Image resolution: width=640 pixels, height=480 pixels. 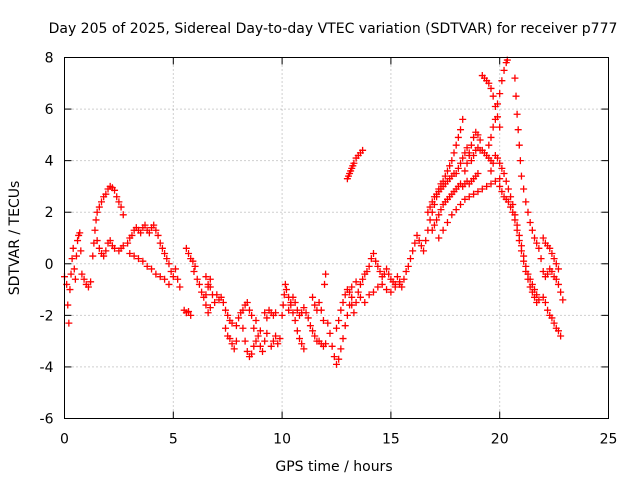 What do you see at coordinates (500, 440) in the screenshot?
I see `x-tick-label: 20` at bounding box center [500, 440].